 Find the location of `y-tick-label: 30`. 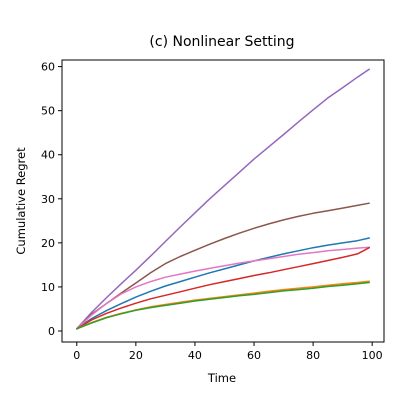

y-tick-label: 30 is located at coordinates (48, 199).